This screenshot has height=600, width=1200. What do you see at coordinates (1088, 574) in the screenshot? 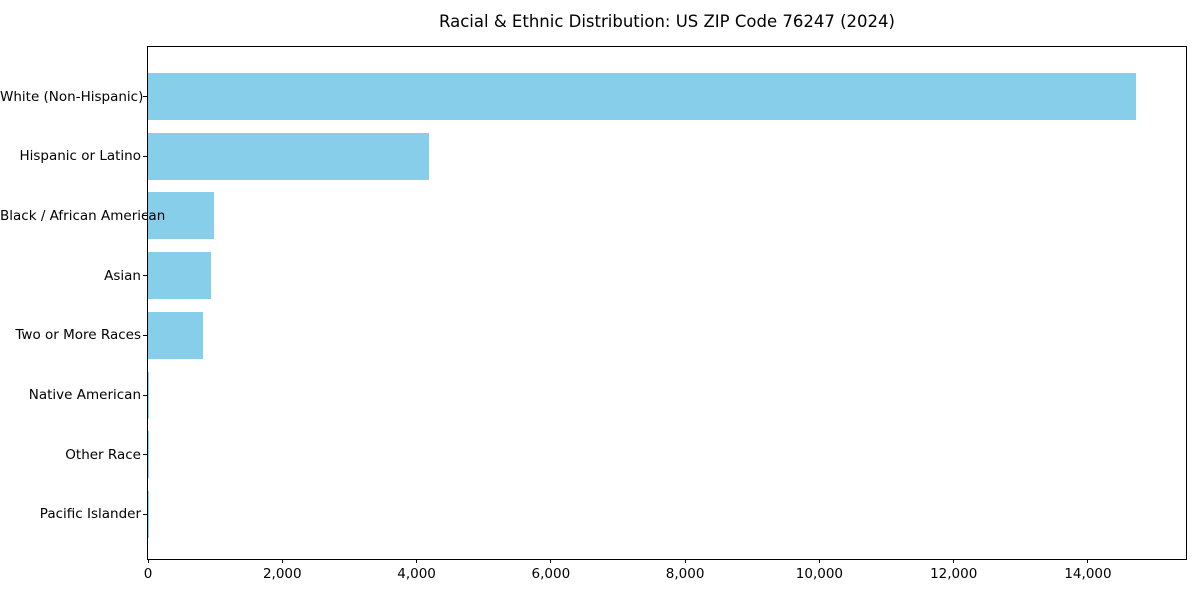
I see `x-tick-label: 14,000` at bounding box center [1088, 574].